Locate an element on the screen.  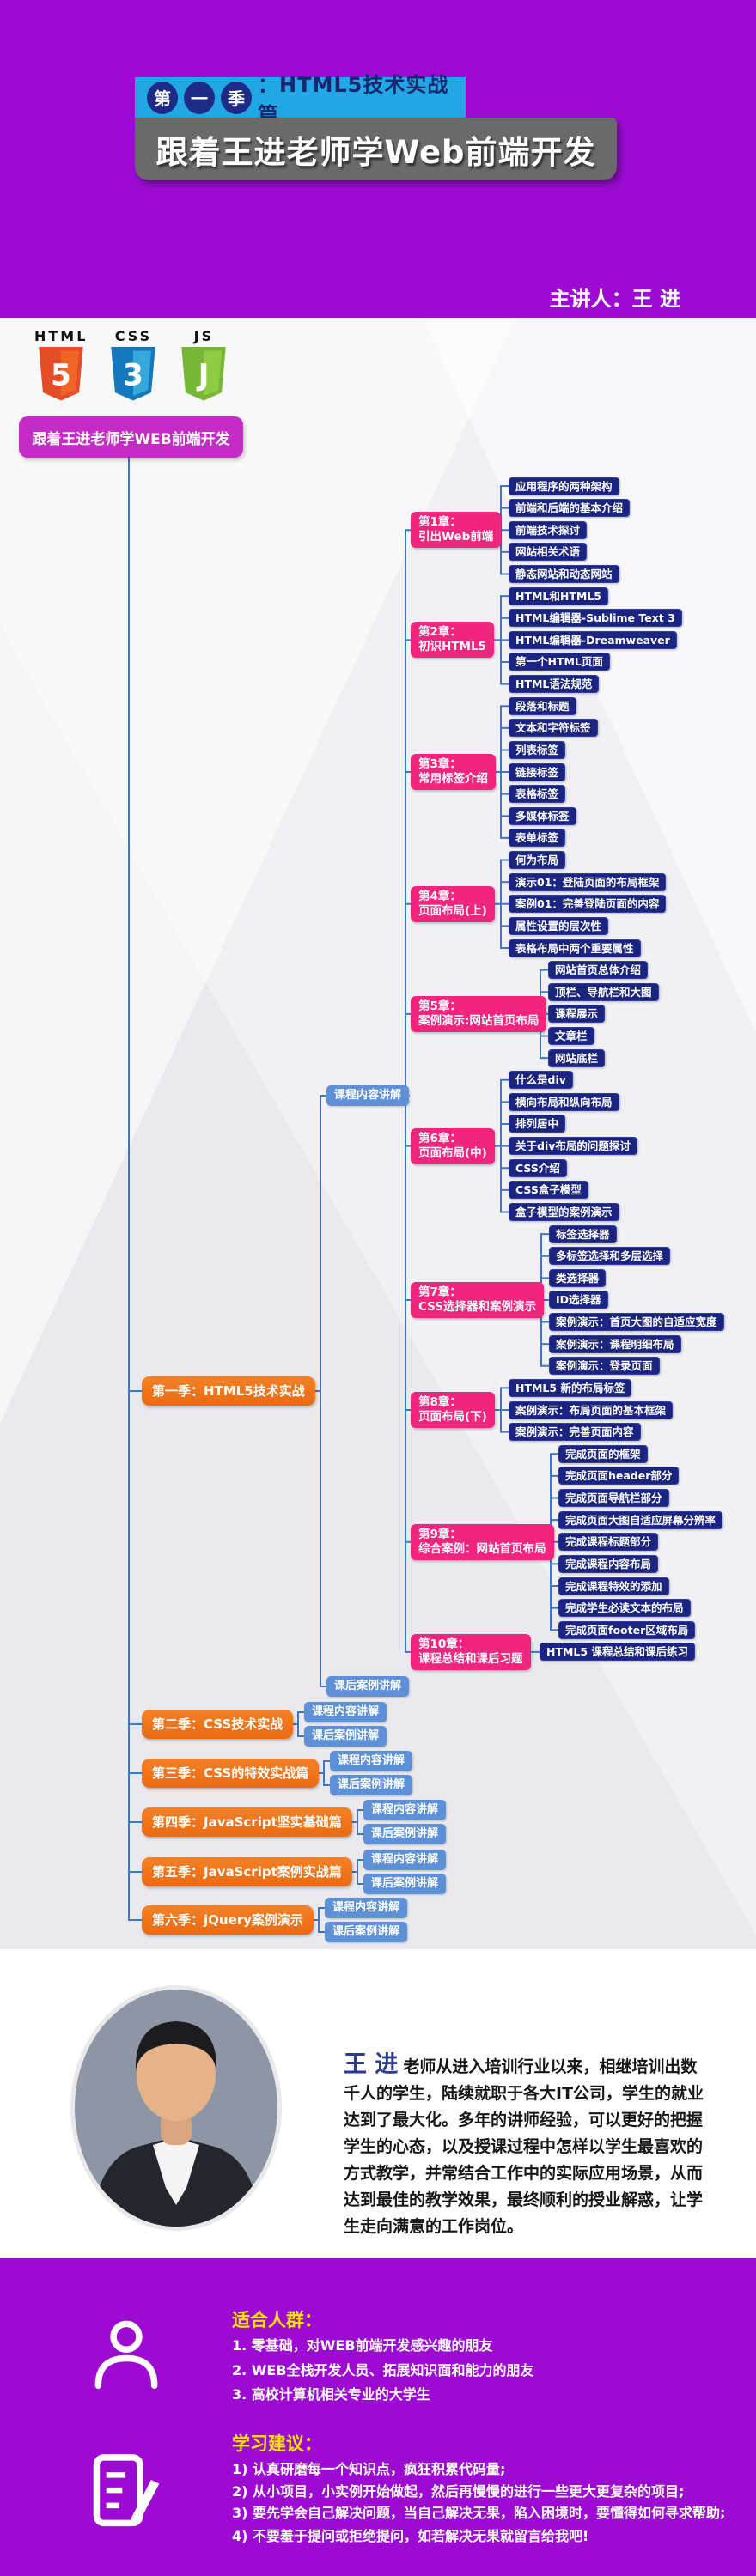
chapter-title: 页面布局(上) is located at coordinates (452, 911).